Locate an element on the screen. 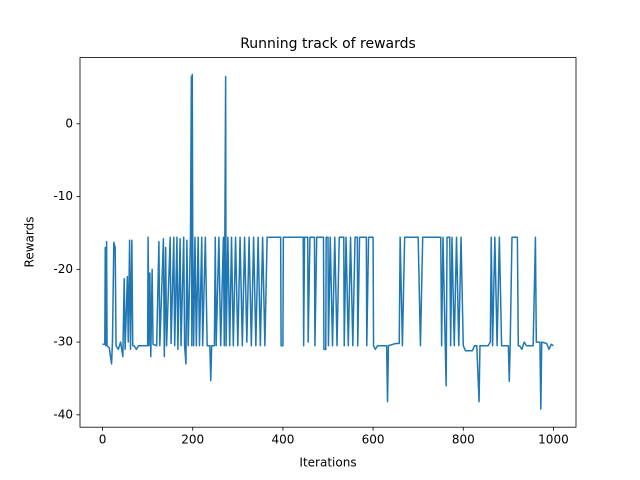  x-tick-label: 800 is located at coordinates (463, 440).